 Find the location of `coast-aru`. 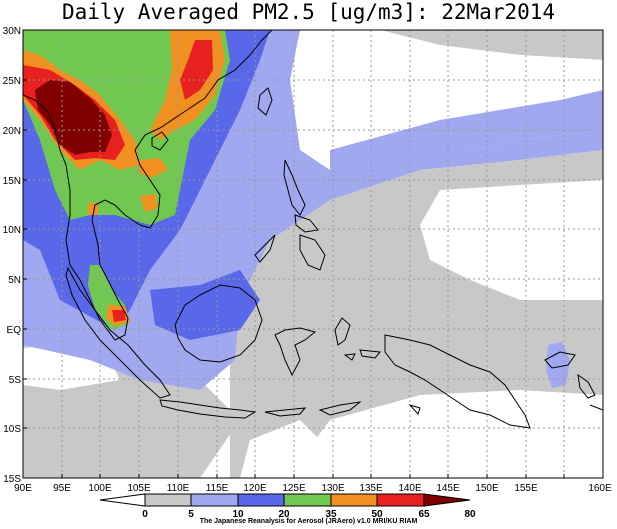

coast-aru is located at coordinates (414, 409).